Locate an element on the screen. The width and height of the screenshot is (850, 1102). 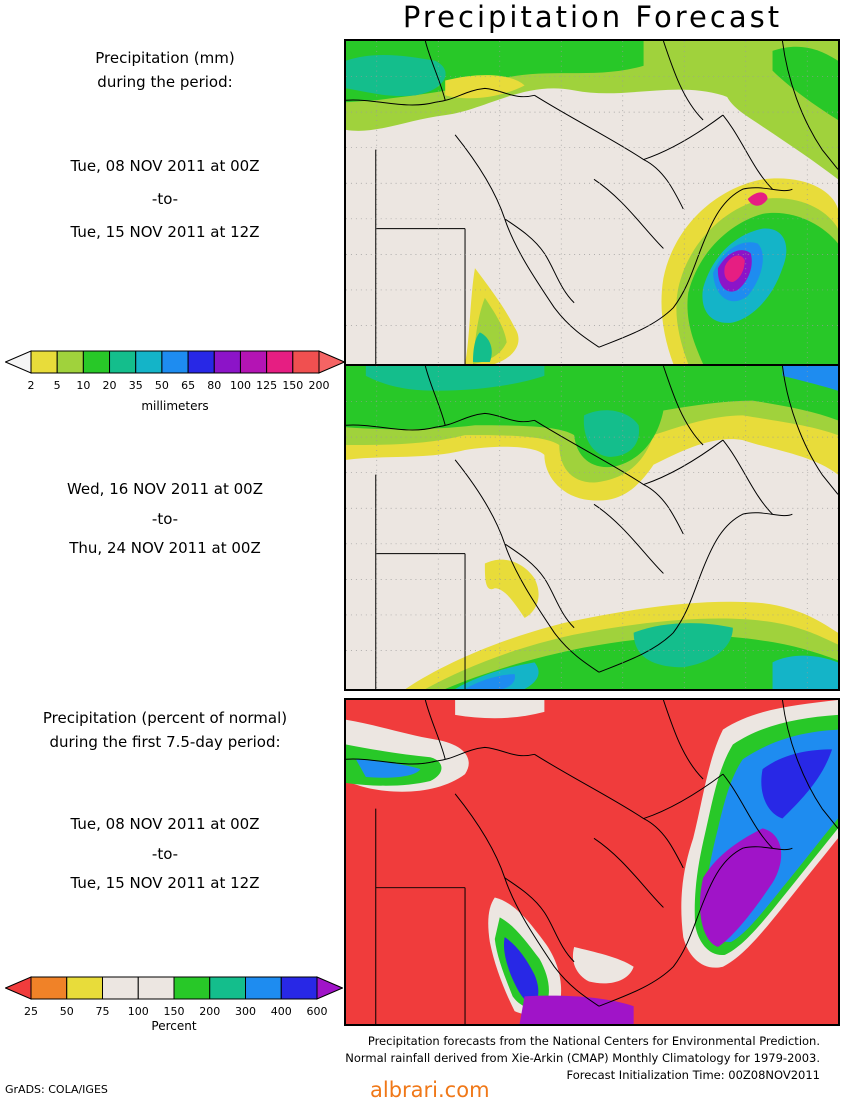
mm-colorbar is located at coordinates (175, 362).